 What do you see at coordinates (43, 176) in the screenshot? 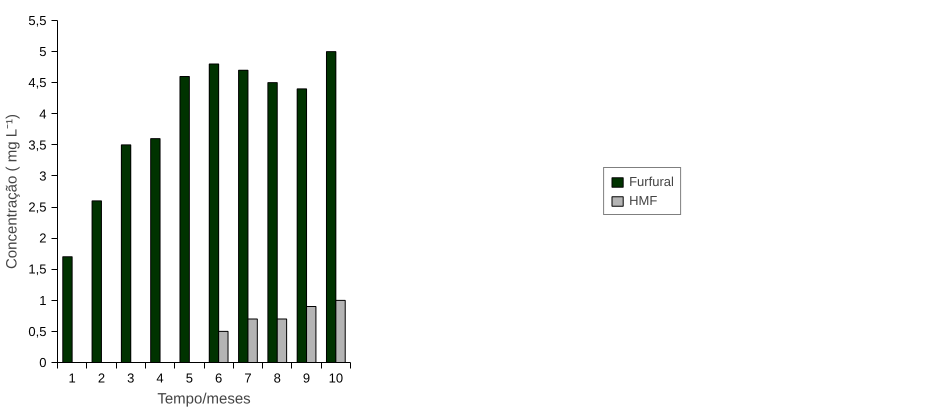
I see `y-tick-label: 3` at bounding box center [43, 176].